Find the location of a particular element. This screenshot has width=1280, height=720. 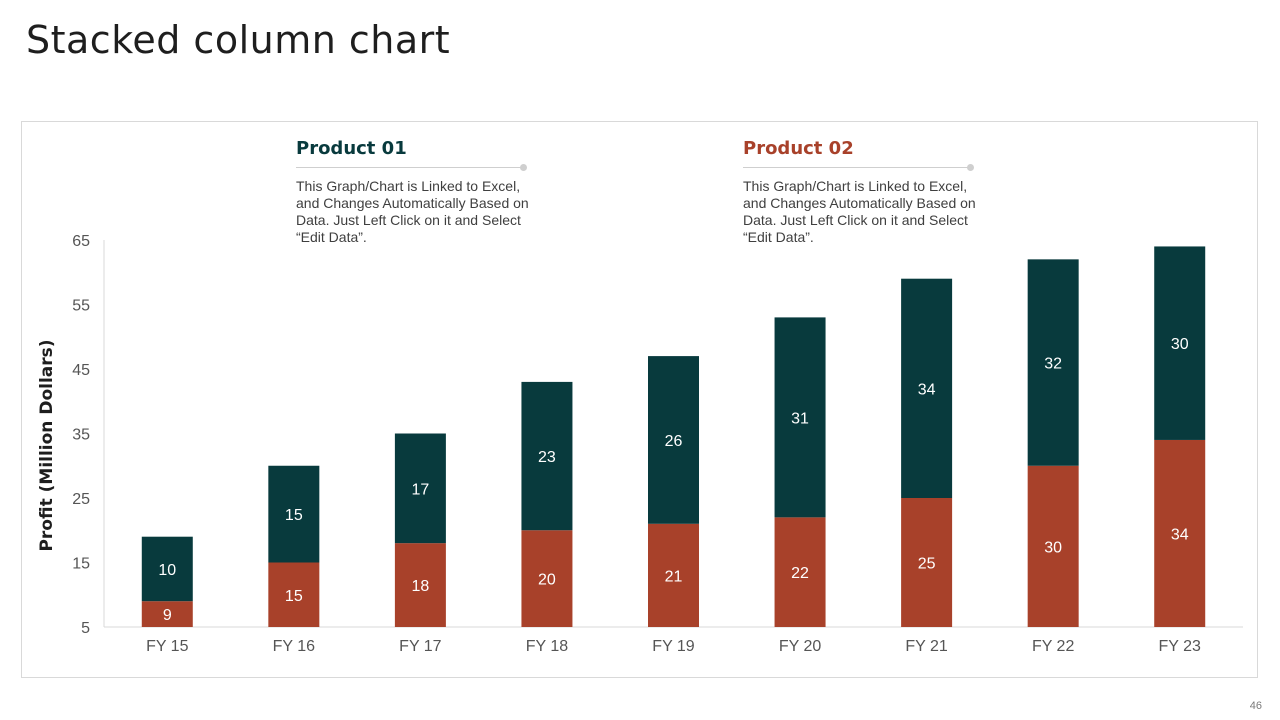

x-tick-label: FY 18 is located at coordinates (547, 646).